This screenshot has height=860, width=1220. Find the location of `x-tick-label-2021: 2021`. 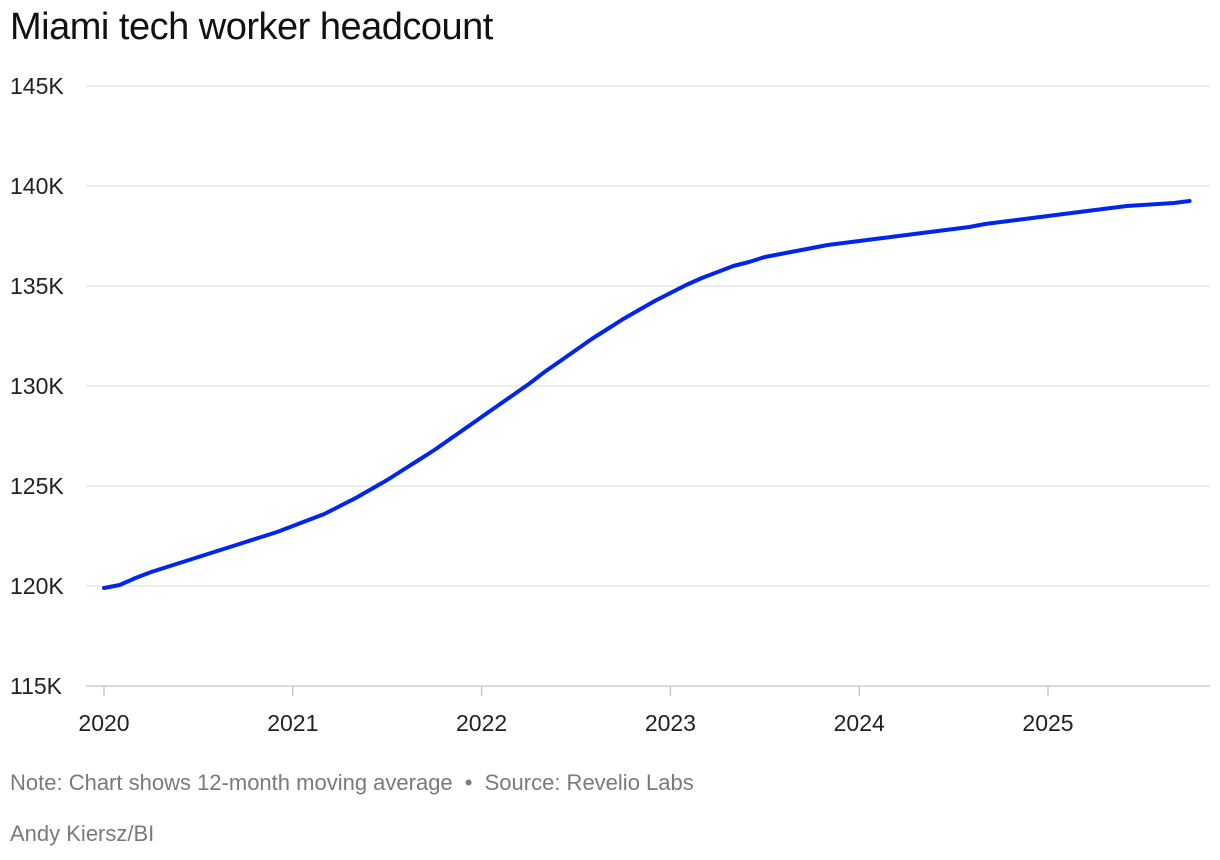

x-tick-label-2021: 2021 is located at coordinates (292, 723).